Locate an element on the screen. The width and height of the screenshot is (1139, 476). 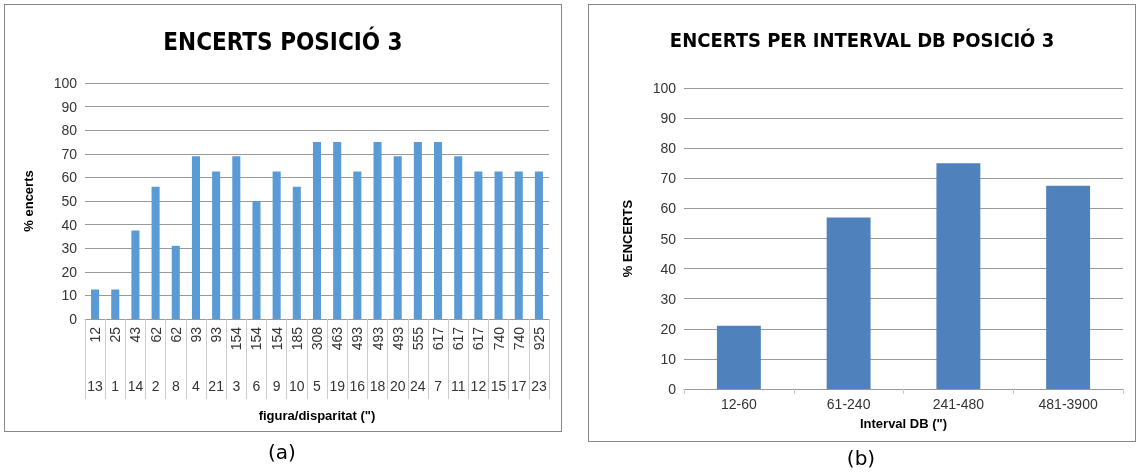
category-label: 308 5 is located at coordinates (317, 360).